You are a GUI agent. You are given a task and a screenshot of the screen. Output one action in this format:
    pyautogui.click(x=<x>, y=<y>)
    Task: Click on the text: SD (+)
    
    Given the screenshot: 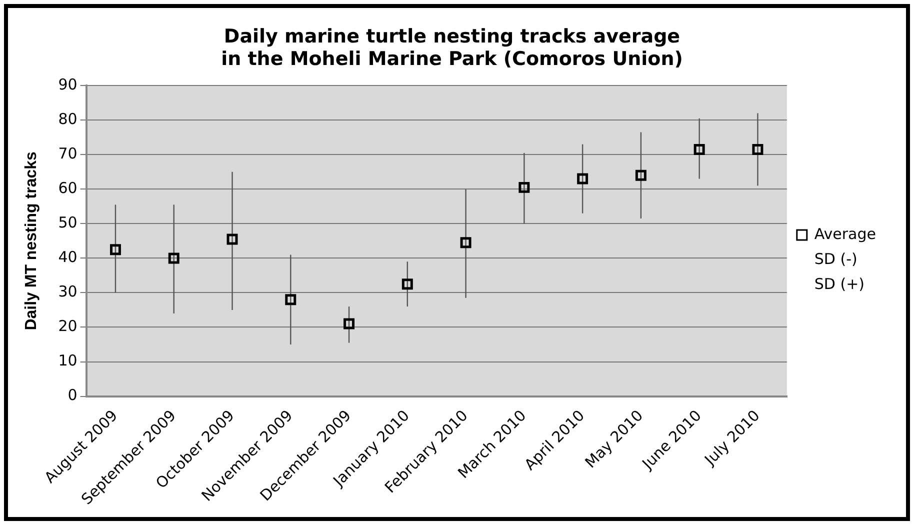 What is the action you would take?
    pyautogui.click(x=839, y=283)
    